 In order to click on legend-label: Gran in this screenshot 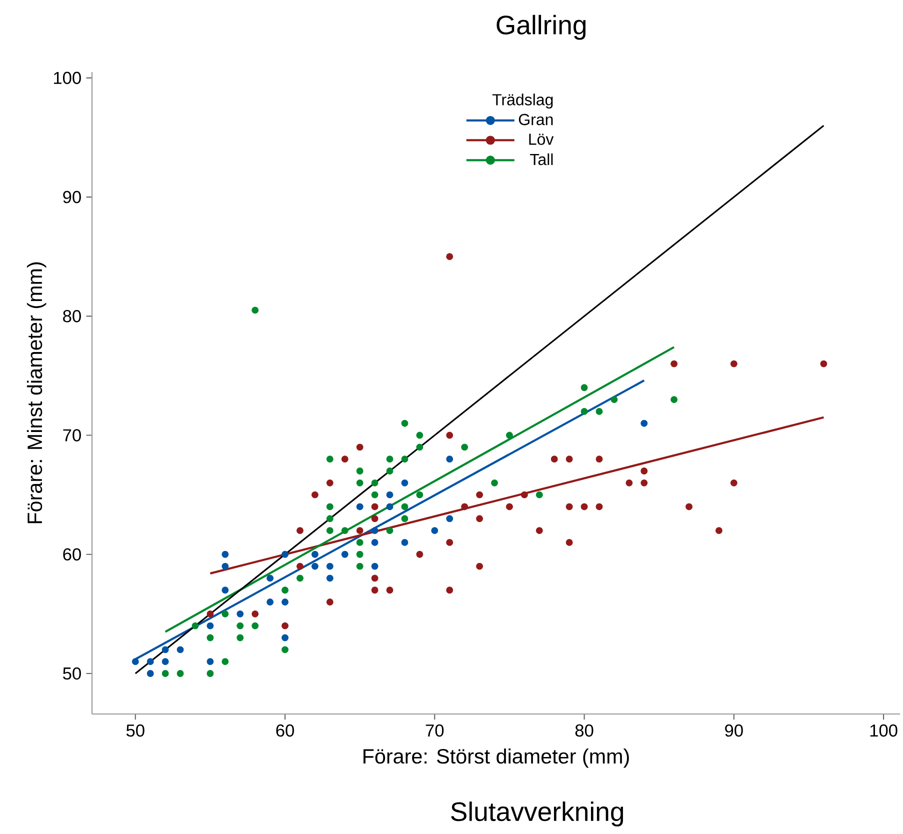, I will do `click(535, 120)`.